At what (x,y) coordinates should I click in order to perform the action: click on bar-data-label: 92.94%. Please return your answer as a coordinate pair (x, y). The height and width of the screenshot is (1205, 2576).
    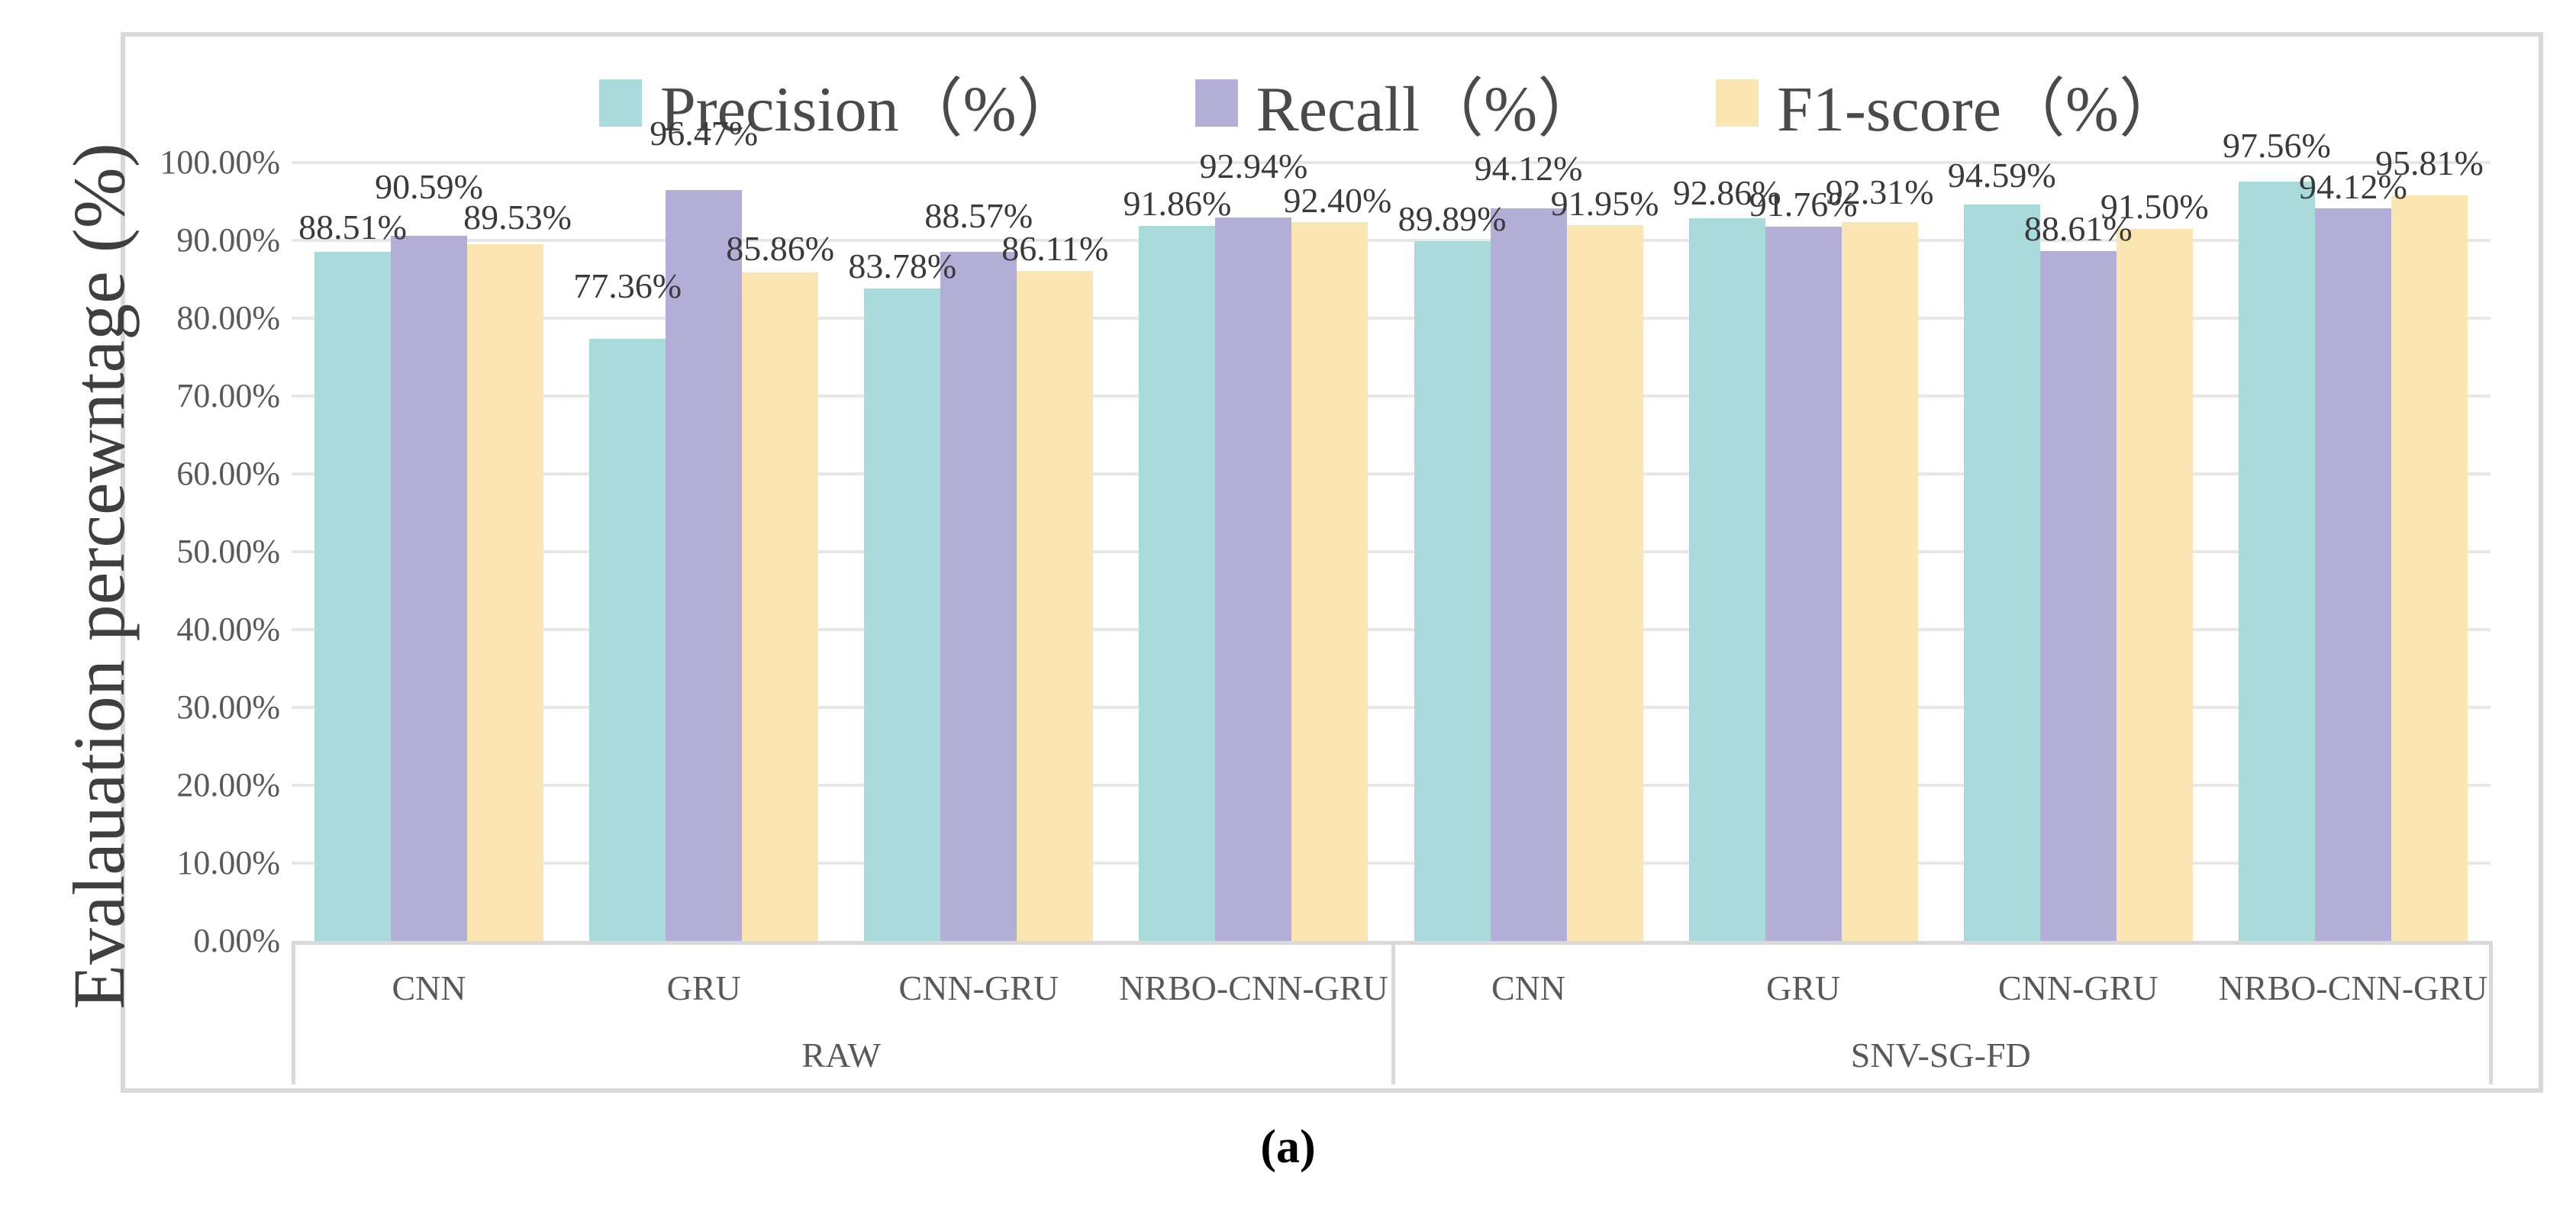
    Looking at the image, I should click on (1253, 166).